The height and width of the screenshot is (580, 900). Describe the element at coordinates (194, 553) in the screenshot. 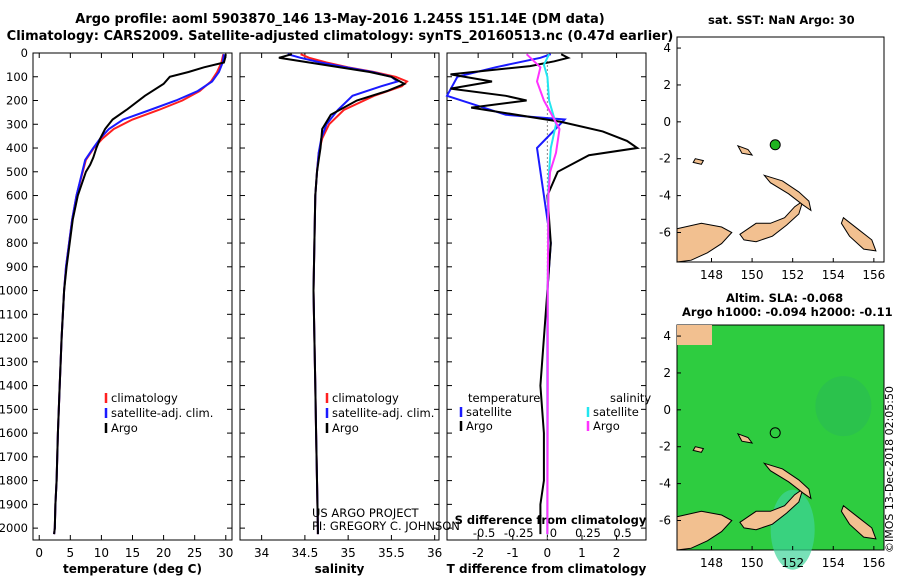

I see `temperature-xtick-label: 25` at that location.